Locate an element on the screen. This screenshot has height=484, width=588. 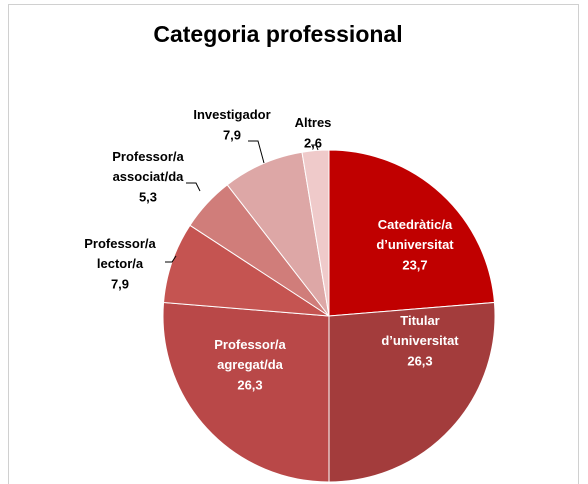
slice-label: Catedràtic/a d’universitat is located at coordinates (415, 234).